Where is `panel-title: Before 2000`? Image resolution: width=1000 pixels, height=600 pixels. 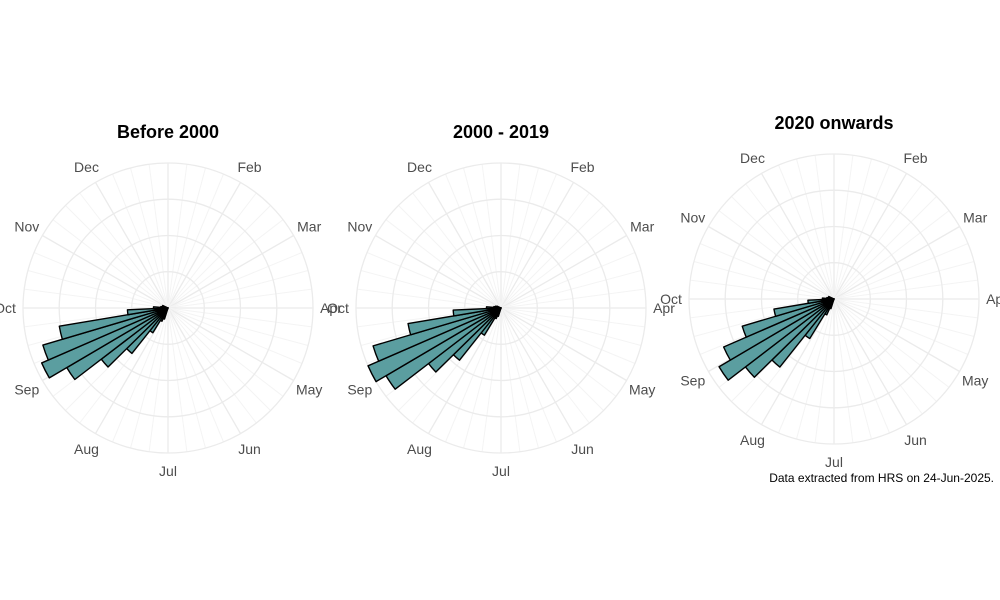 panel-title: Before 2000 is located at coordinates (168, 132).